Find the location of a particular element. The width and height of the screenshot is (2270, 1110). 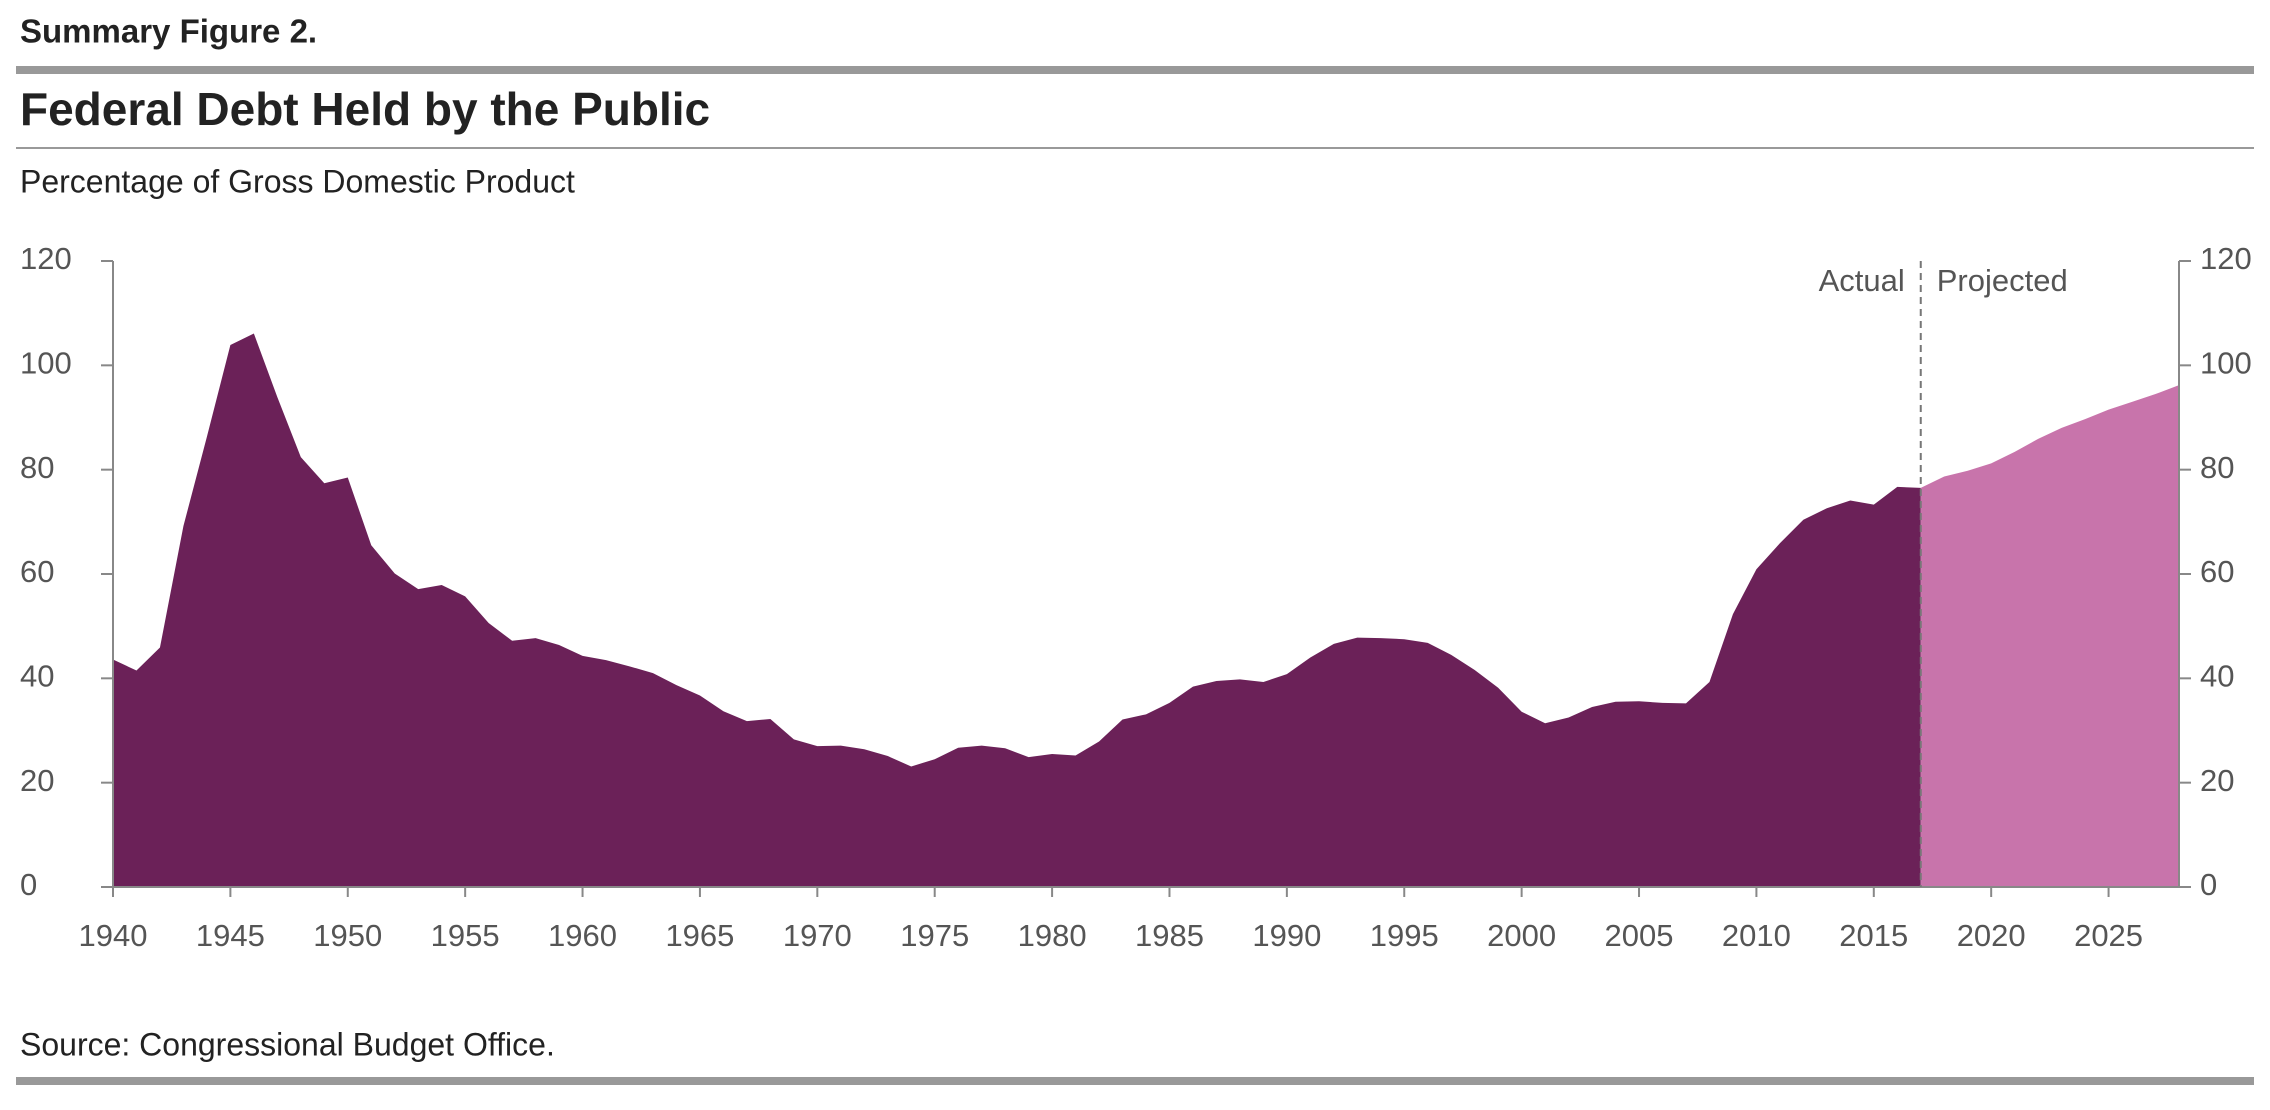

x-tick-label: 2010 is located at coordinates (1756, 935).